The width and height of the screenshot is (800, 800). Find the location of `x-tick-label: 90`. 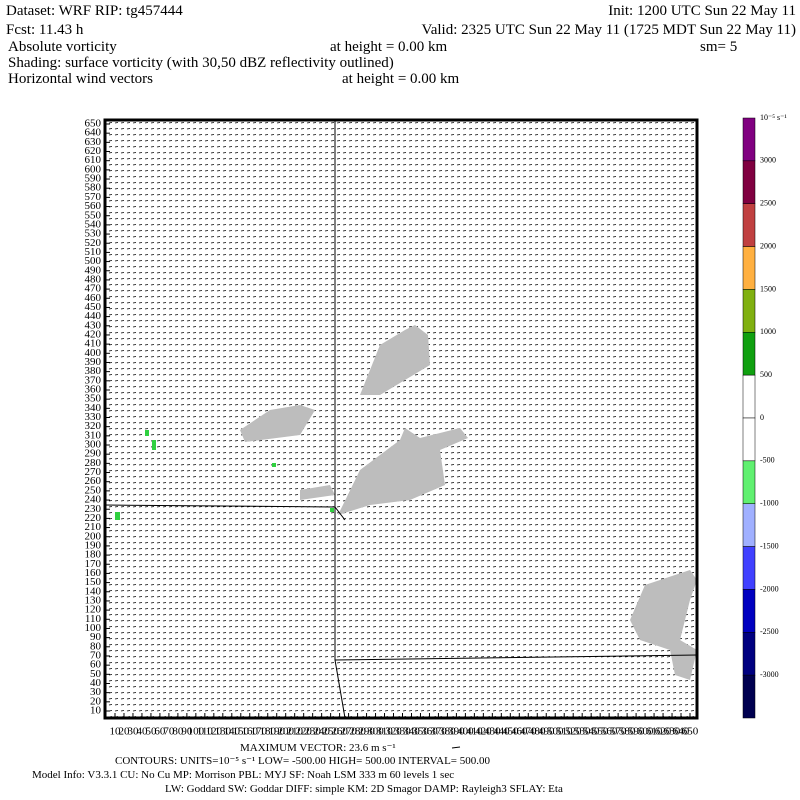

x-tick-label: 90 is located at coordinates (187, 732).